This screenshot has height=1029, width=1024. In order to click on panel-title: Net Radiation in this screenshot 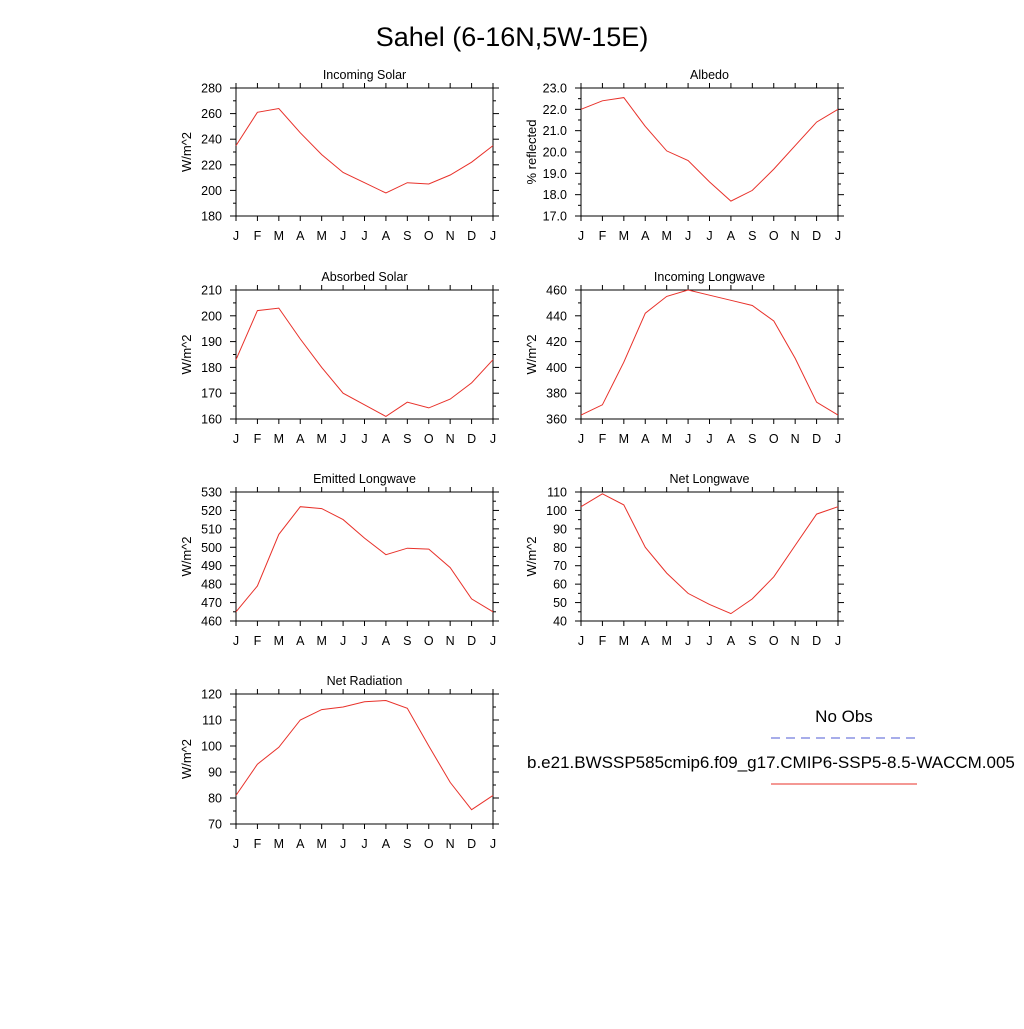, I will do `click(365, 681)`.